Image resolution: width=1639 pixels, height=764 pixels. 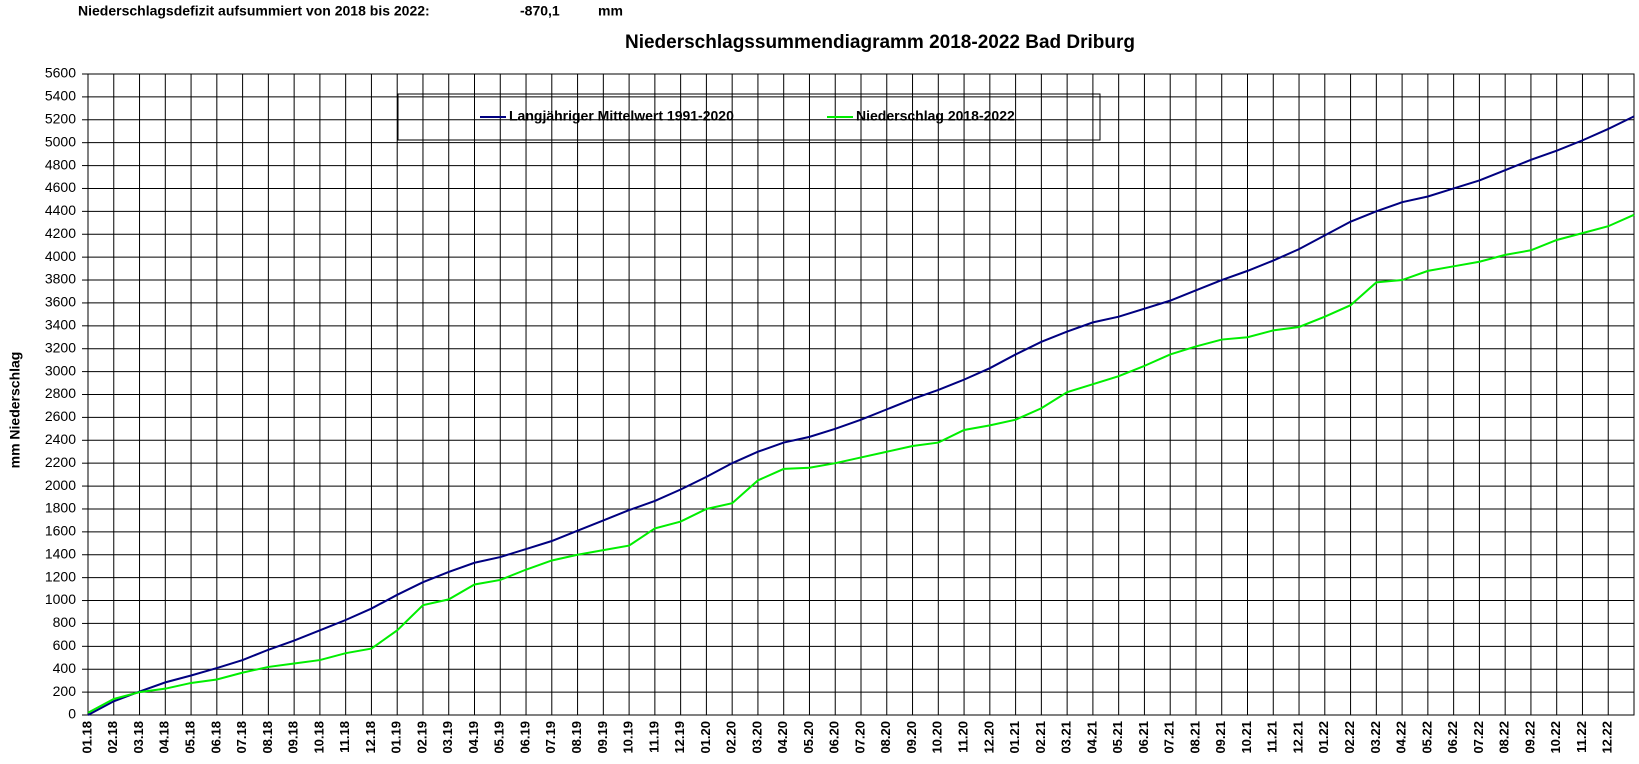 I want to click on x-tick-label: 08.19, so click(x=576, y=737).